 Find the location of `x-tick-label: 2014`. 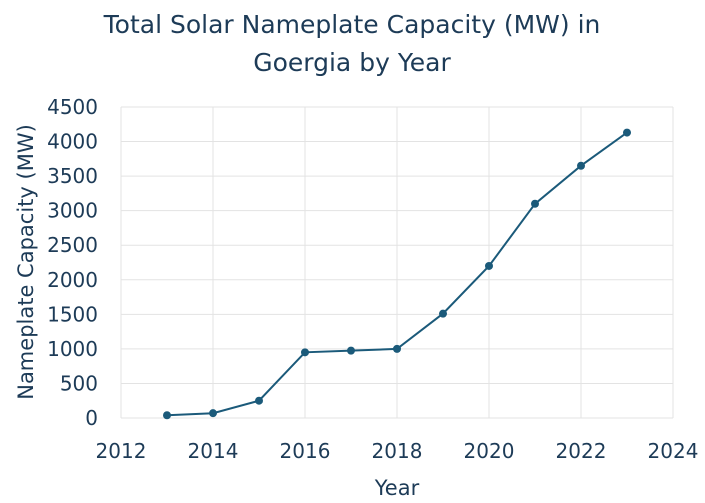

x-tick-label: 2014 is located at coordinates (213, 451).